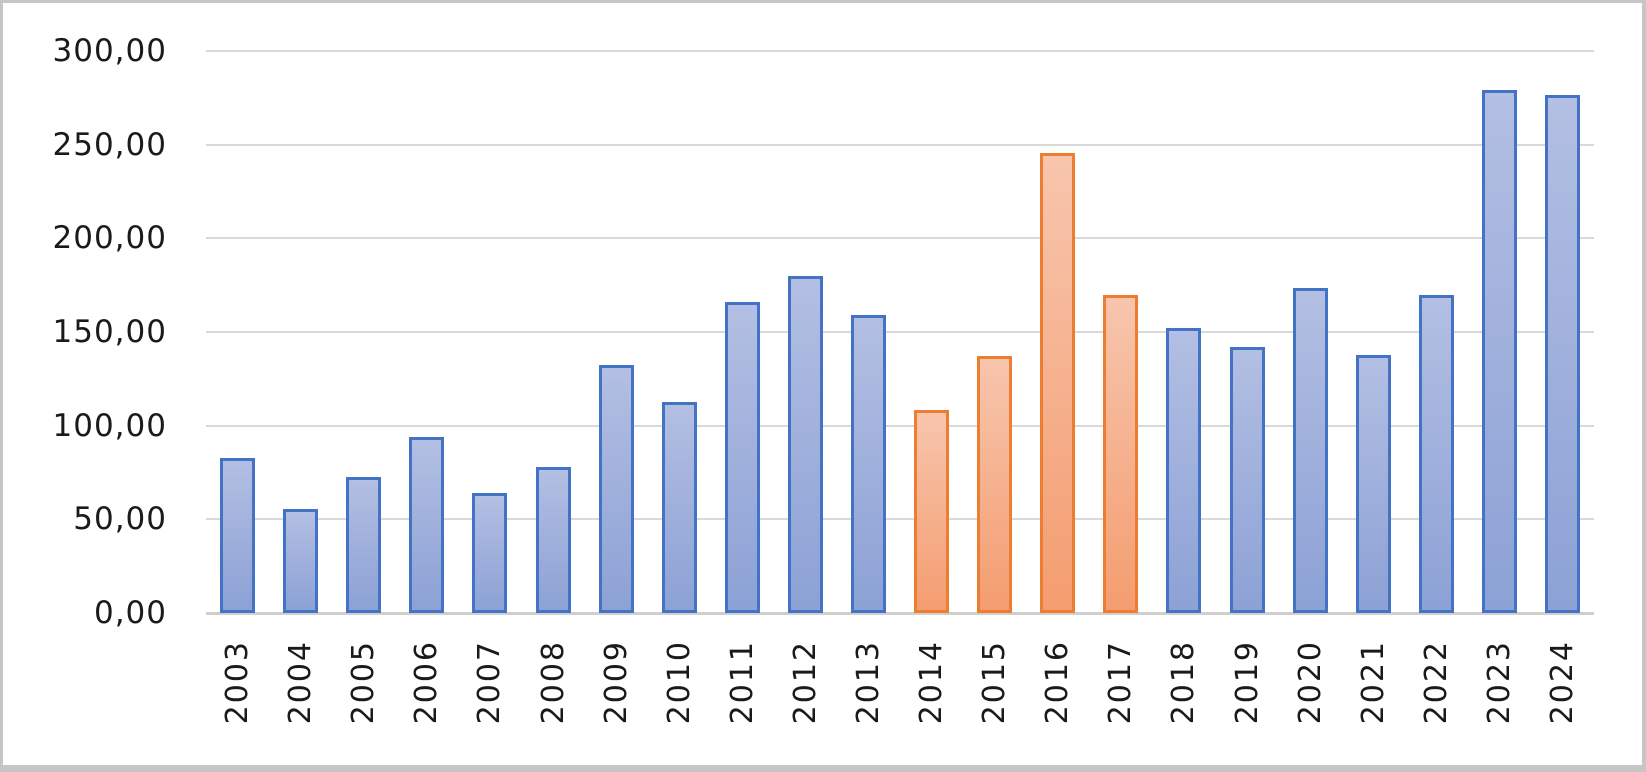  Describe the element at coordinates (1499, 682) in the screenshot. I see `x-tick-label-2023: 2023` at that location.